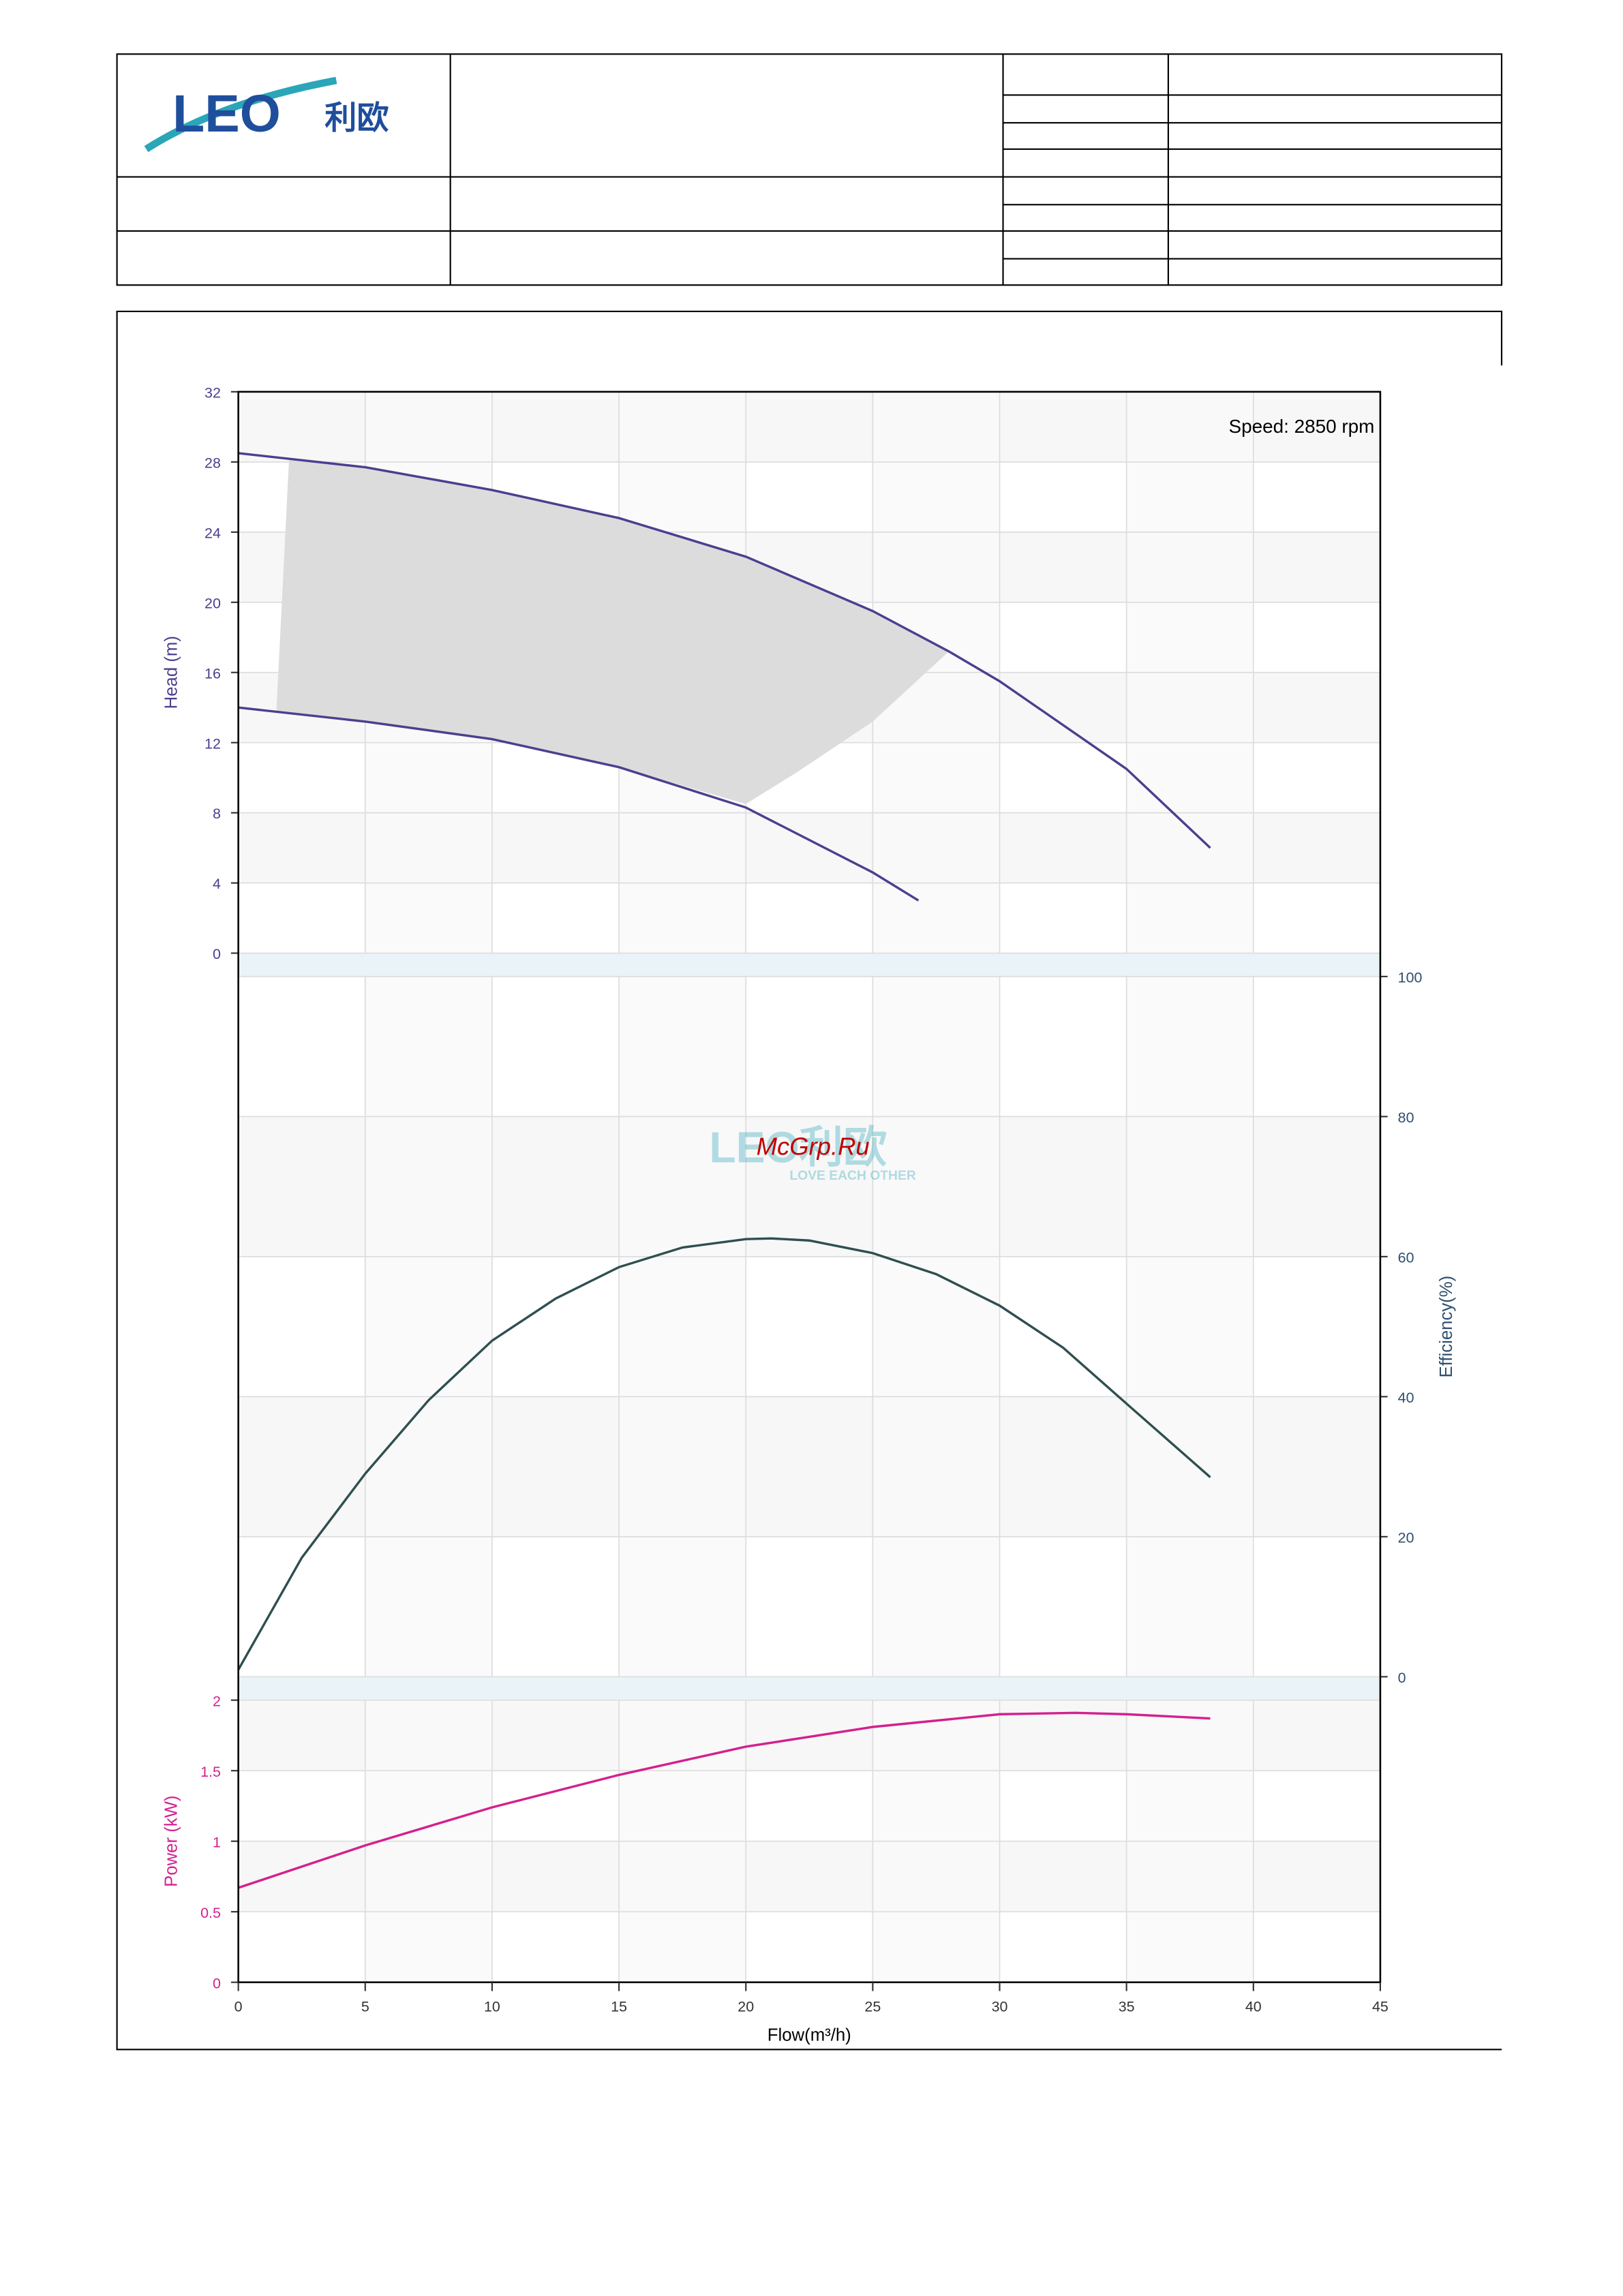  Describe the element at coordinates (217, 814) in the screenshot. I see `y-tick-label: 8` at that location.